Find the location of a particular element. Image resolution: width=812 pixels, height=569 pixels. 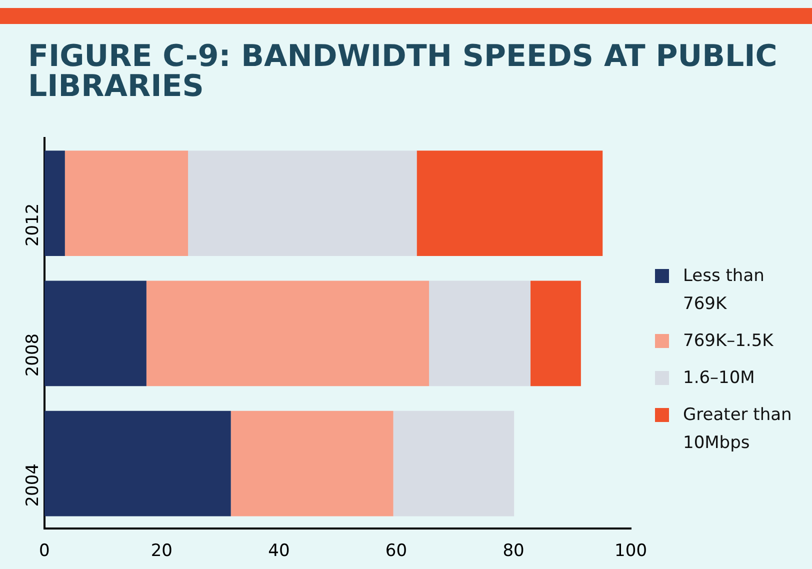

x-tick-label: 0 is located at coordinates (44, 551).